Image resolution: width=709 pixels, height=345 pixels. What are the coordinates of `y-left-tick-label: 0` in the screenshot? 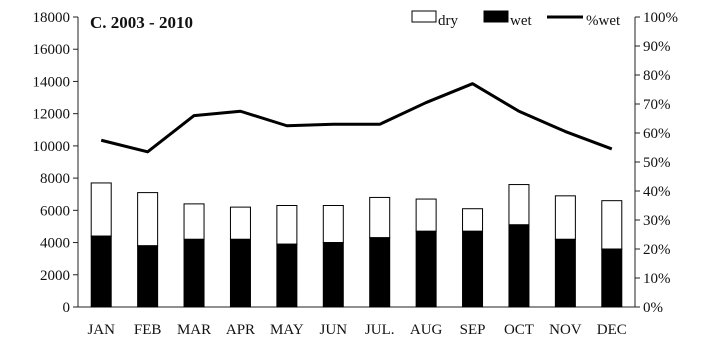 It's located at (67, 308).